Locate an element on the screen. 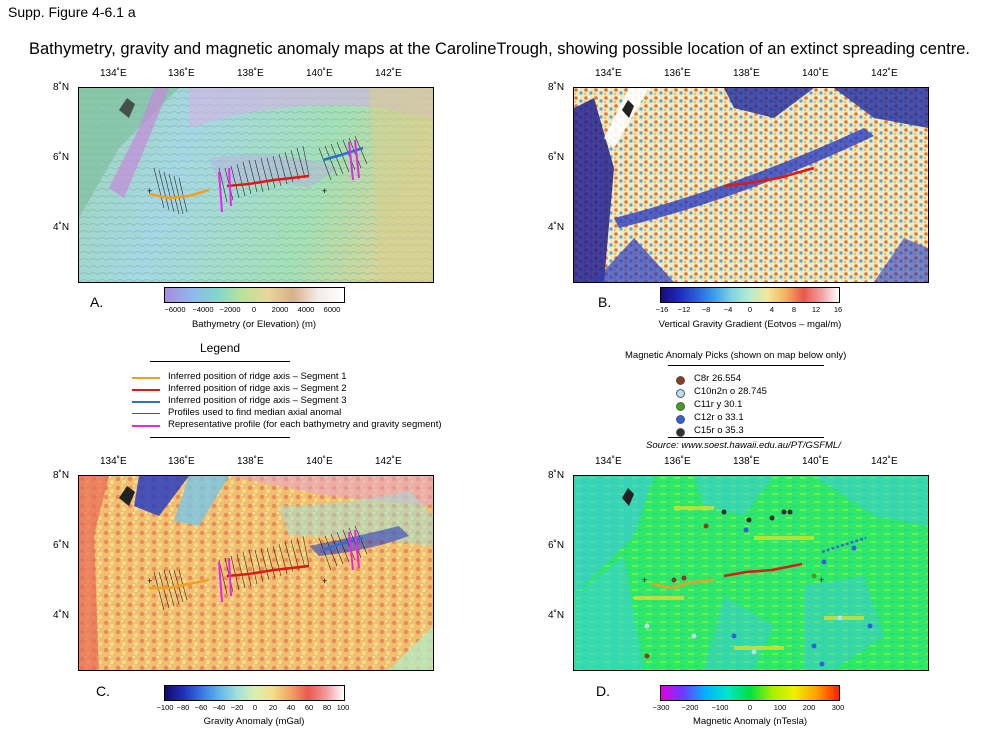 The width and height of the screenshot is (999, 732). colorbar-tick: −2000 is located at coordinates (230, 309).